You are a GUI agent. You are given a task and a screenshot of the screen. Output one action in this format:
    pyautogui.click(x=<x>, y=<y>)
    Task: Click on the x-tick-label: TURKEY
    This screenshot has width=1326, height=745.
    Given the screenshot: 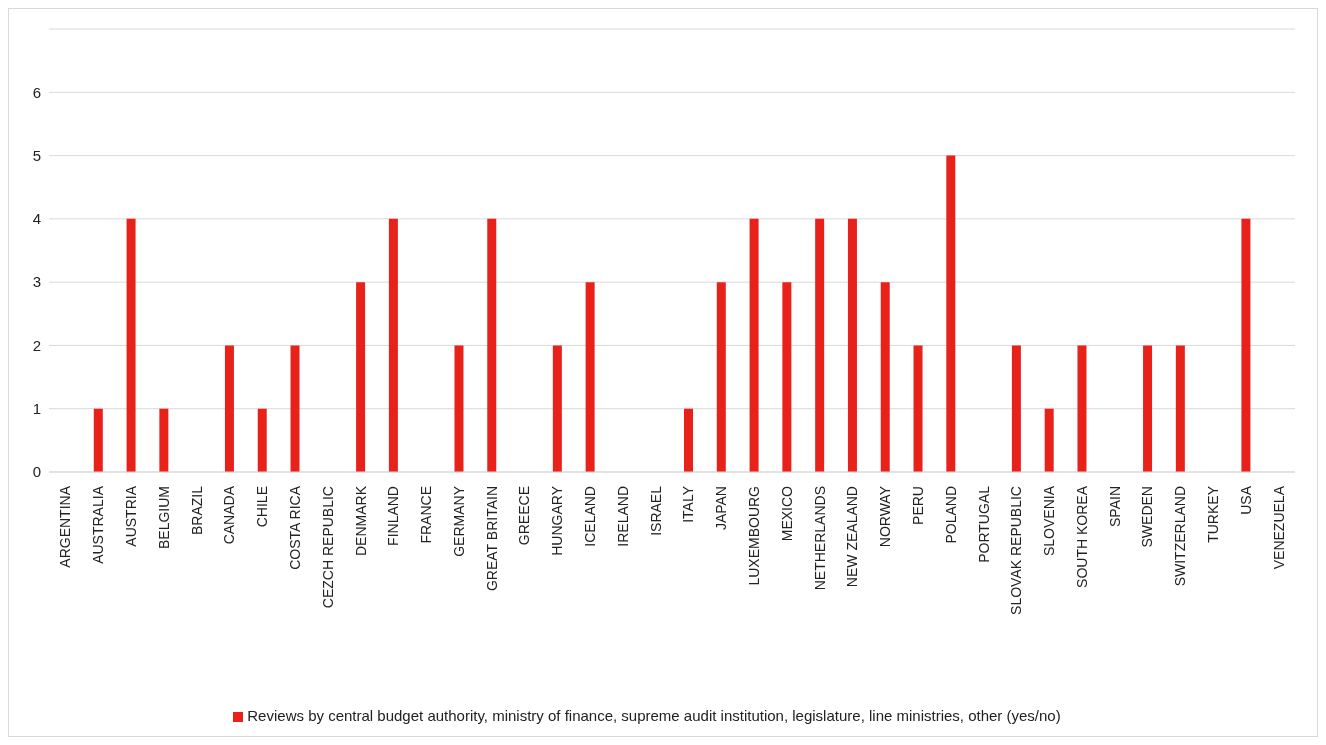 What is the action you would take?
    pyautogui.click(x=1213, y=514)
    